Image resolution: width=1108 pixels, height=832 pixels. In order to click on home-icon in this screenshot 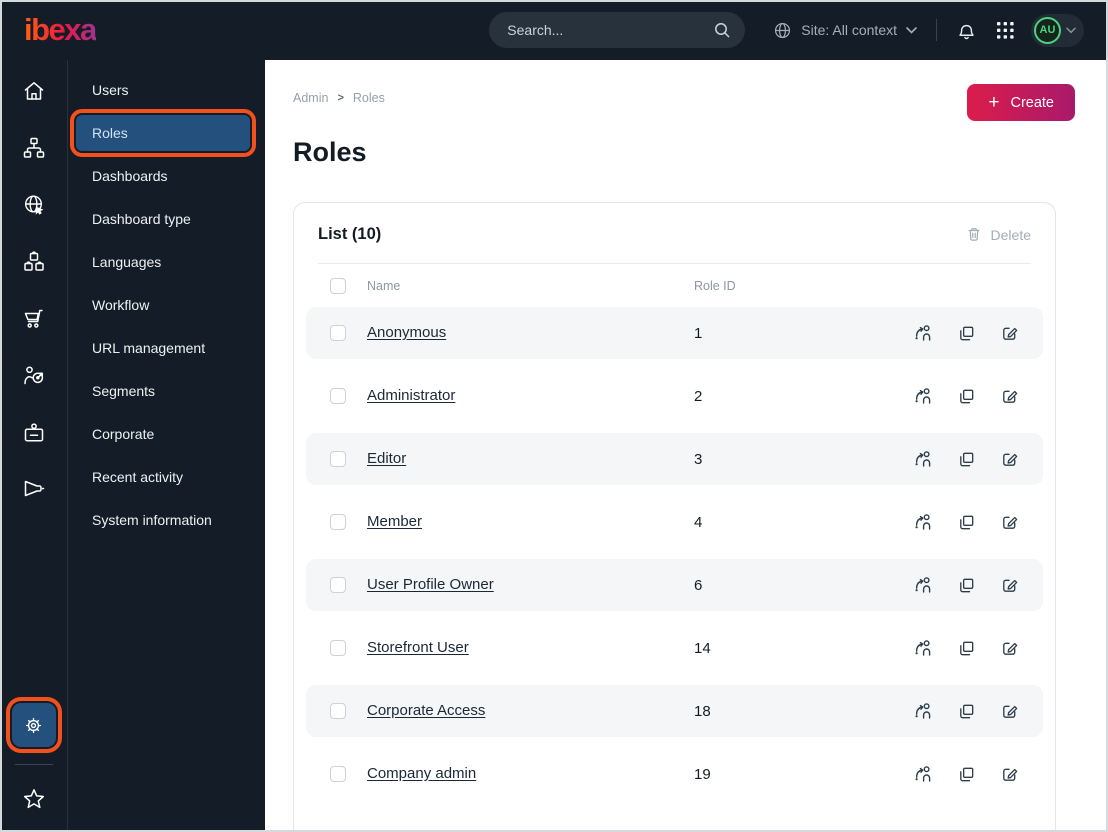, I will do `click(33, 90)`.